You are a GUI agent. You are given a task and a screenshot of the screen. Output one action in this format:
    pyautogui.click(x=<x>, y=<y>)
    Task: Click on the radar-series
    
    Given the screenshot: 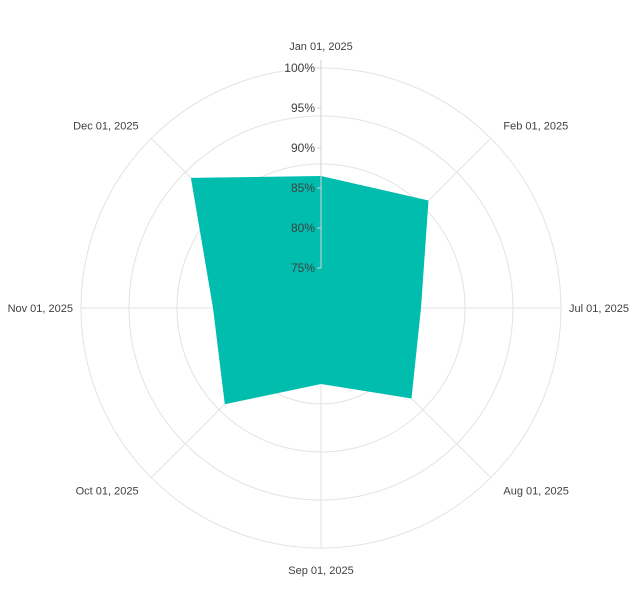 What is the action you would take?
    pyautogui.click(x=309, y=290)
    